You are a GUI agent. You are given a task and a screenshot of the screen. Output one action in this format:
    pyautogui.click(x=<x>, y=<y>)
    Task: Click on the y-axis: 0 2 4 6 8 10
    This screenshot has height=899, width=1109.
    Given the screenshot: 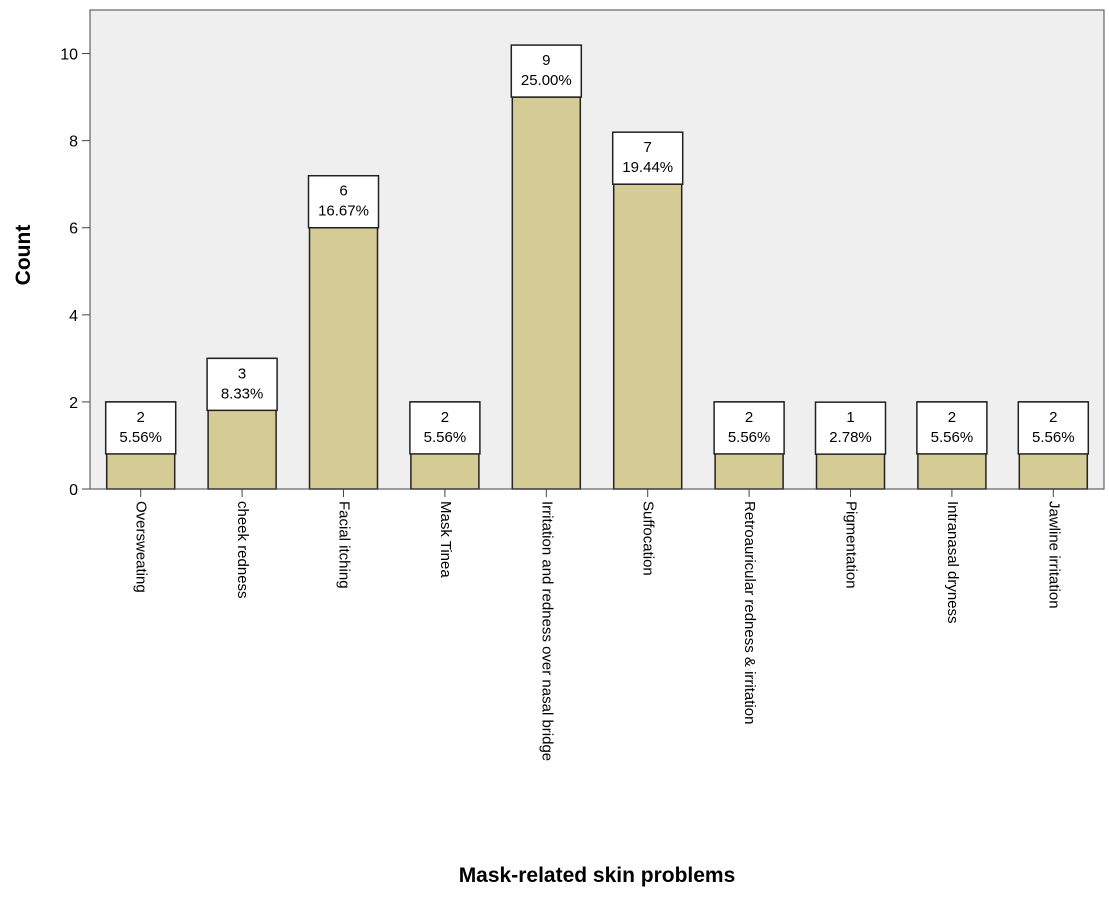 What is the action you would take?
    pyautogui.click(x=75, y=254)
    